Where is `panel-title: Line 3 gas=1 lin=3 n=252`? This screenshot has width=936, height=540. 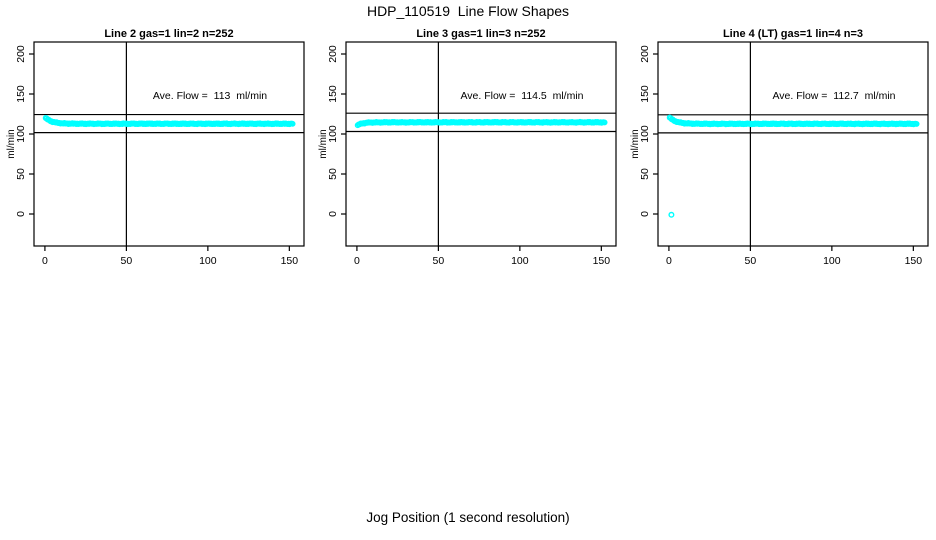 panel-title: Line 3 gas=1 lin=3 n=252 is located at coordinates (480, 34).